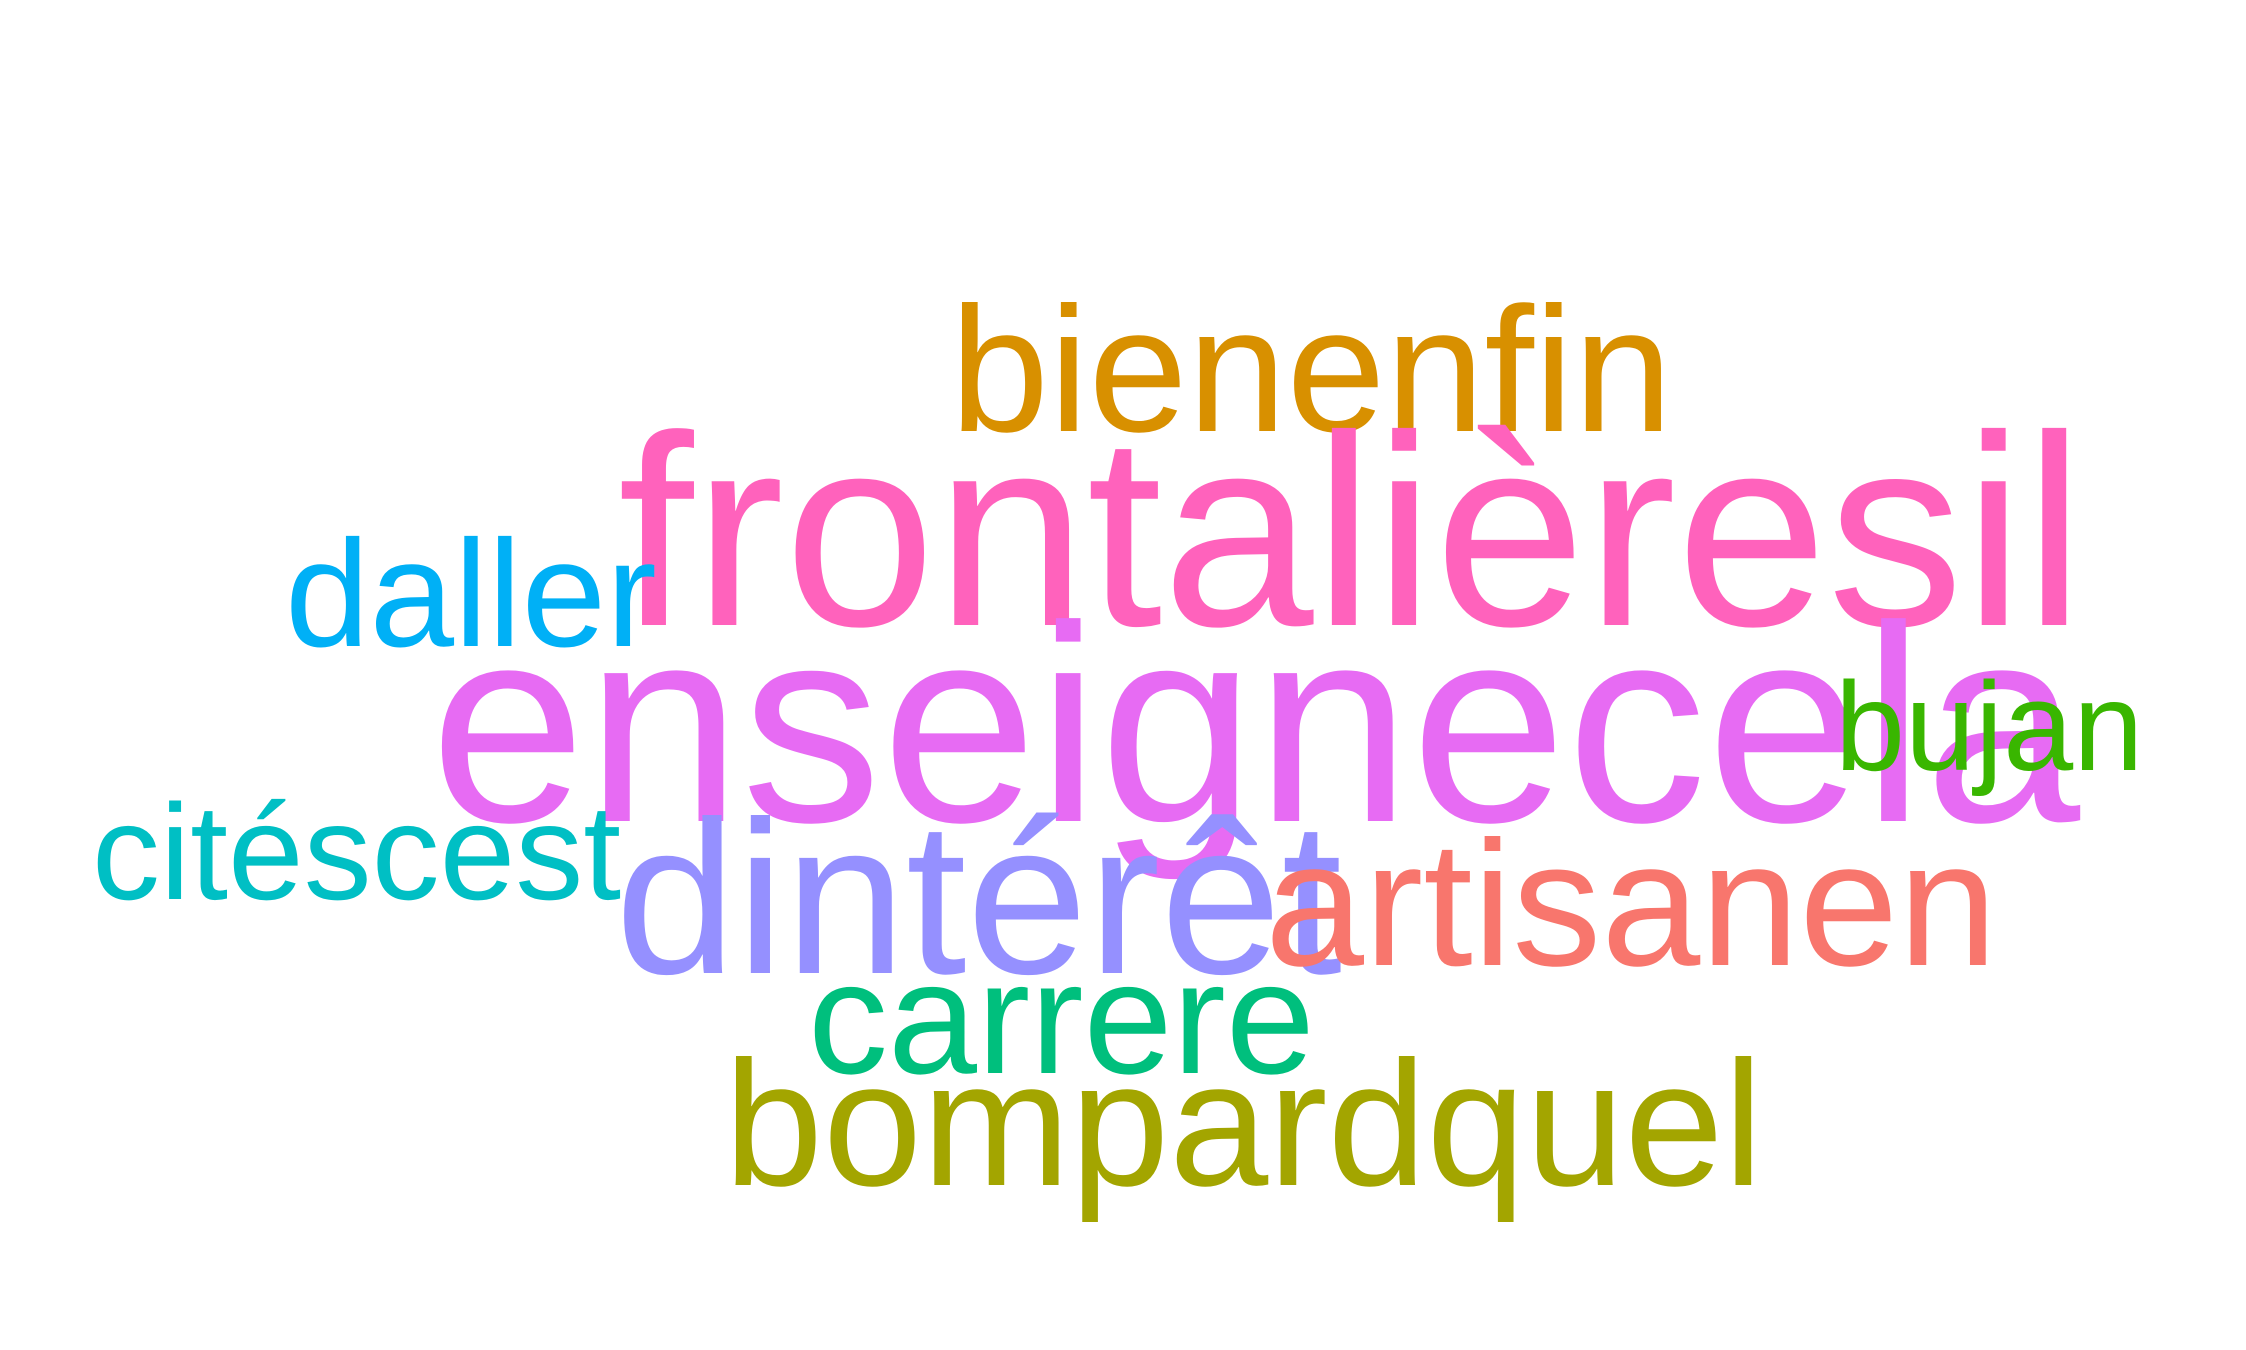 The image size is (2246, 1350). Describe the element at coordinates (471, 594) in the screenshot. I see `word-daller: daller` at that location.